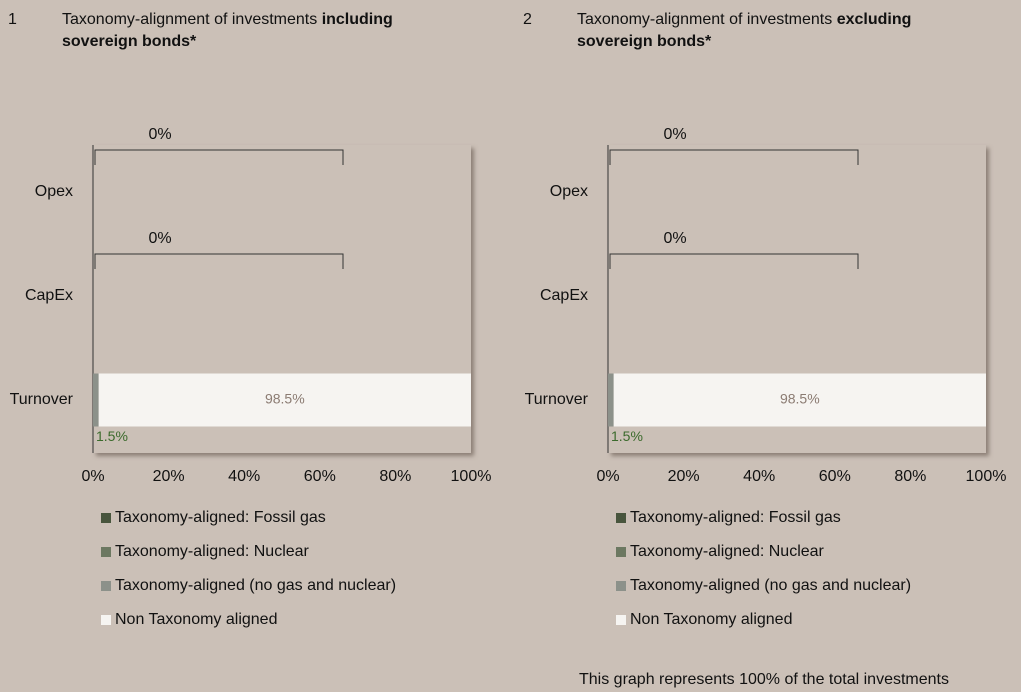 The image size is (1021, 692). Describe the element at coordinates (744, 30) in the screenshot. I see `title-emphasis: excluding sovereign bonds*` at that location.